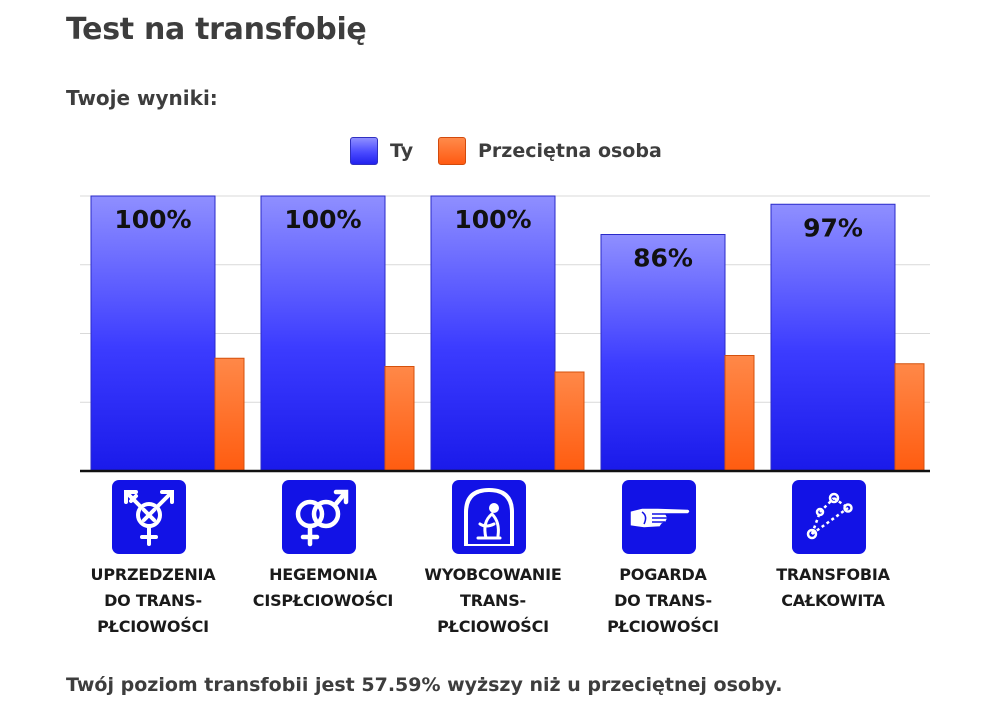  What do you see at coordinates (663, 258) in the screenshot?
I see `bar-value-label: 86%` at bounding box center [663, 258].